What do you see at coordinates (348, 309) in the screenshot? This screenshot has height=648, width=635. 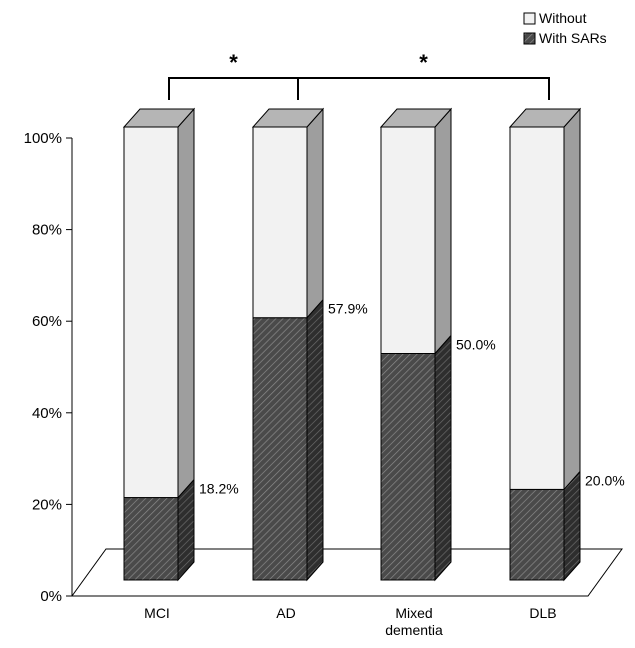 I see `data-label: 57.9%` at bounding box center [348, 309].